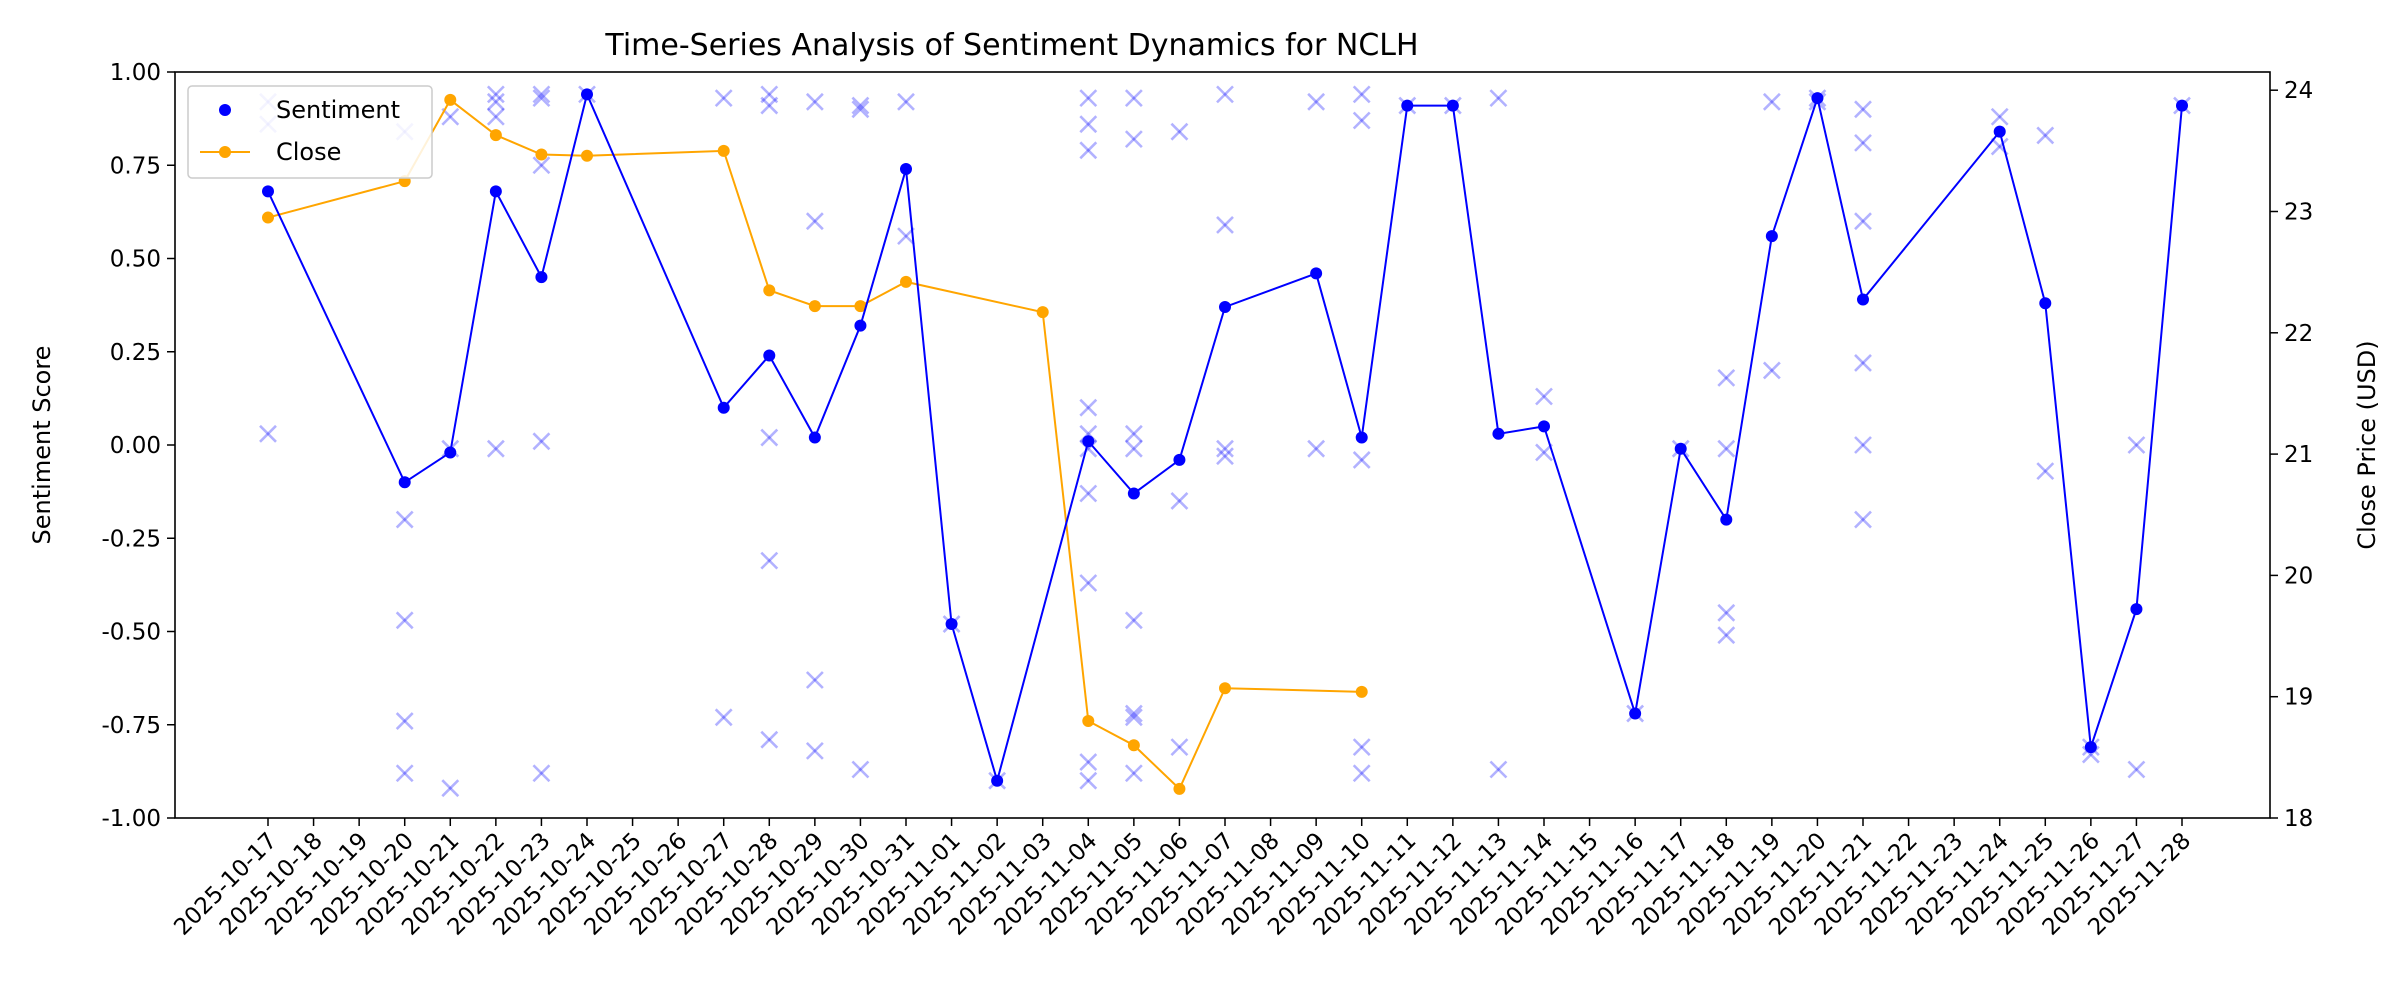 The image size is (2400, 1004). What do you see at coordinates (2298, 91) in the screenshot?
I see `y-tick-label-right: 24` at bounding box center [2298, 91].